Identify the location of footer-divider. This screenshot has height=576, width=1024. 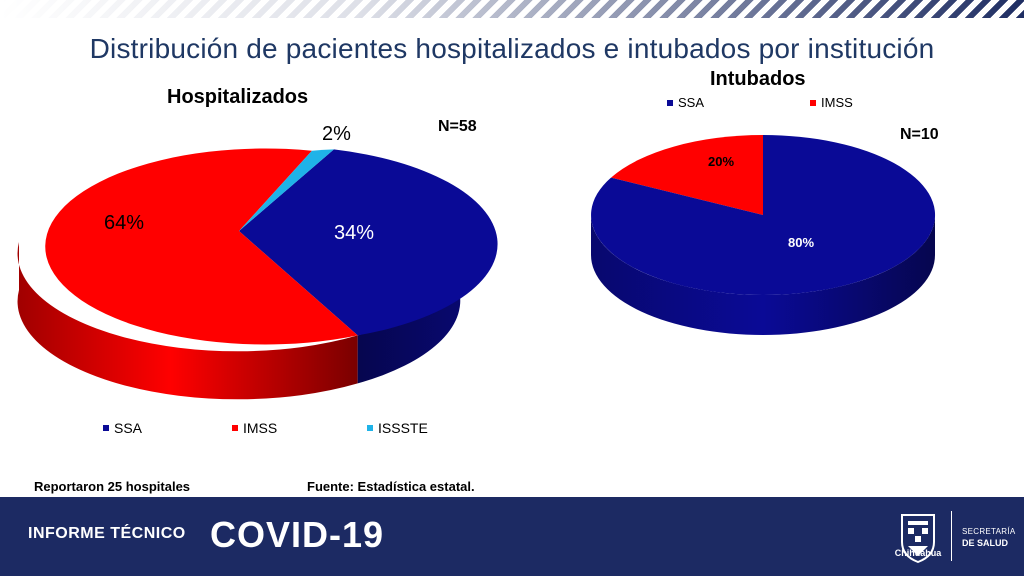
(951, 536).